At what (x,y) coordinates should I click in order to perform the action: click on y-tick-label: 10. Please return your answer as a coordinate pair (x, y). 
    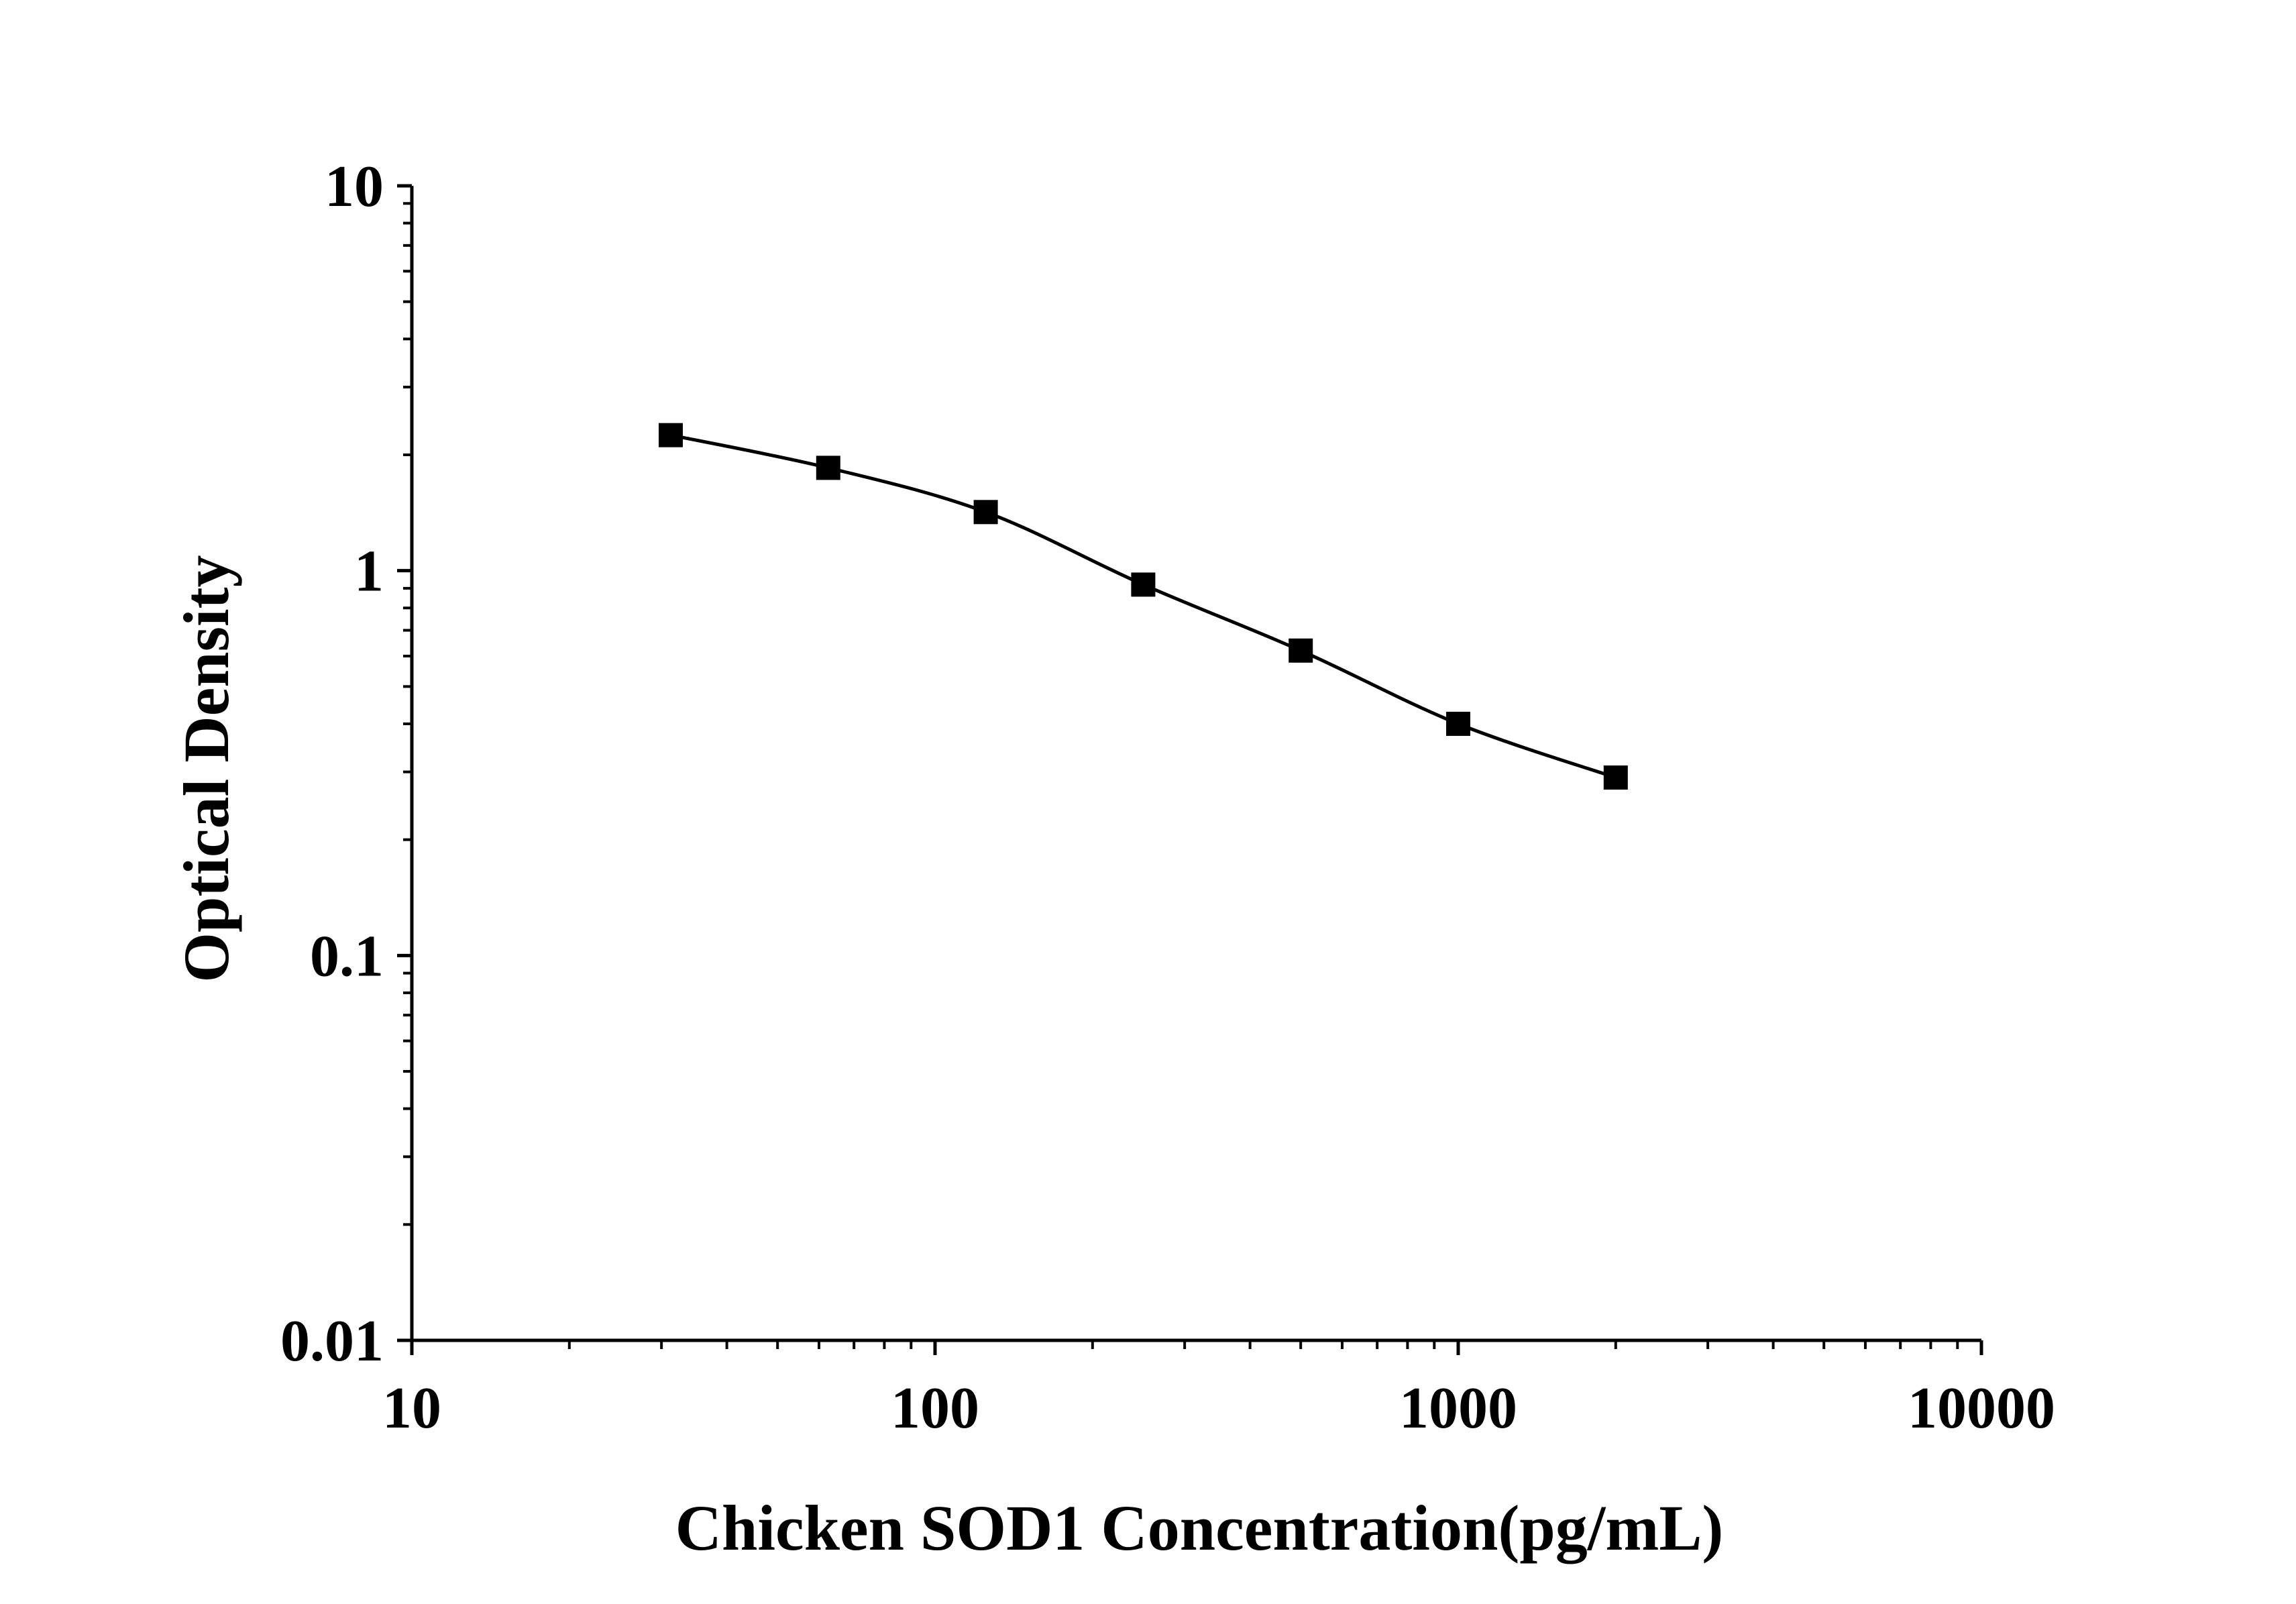
    Looking at the image, I should click on (354, 186).